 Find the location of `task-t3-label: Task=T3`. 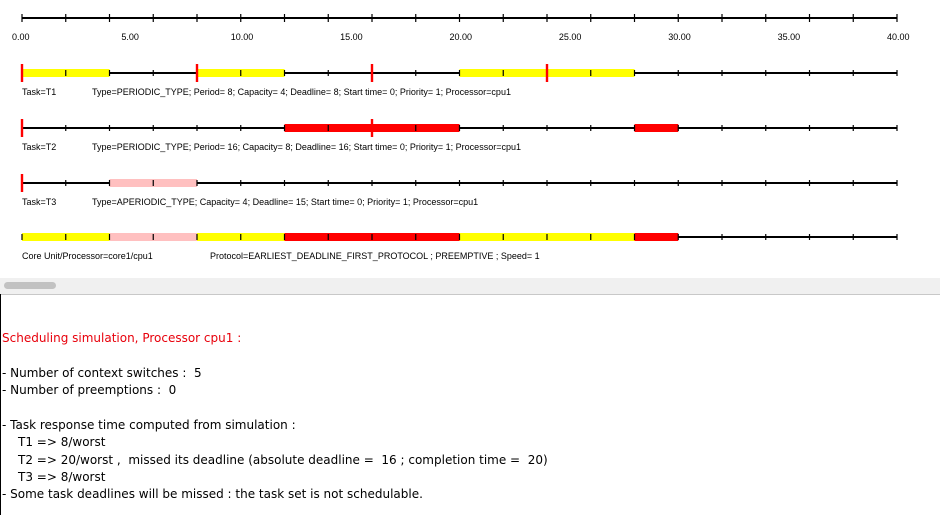

task-t3-label: Task=T3 is located at coordinates (39, 202).